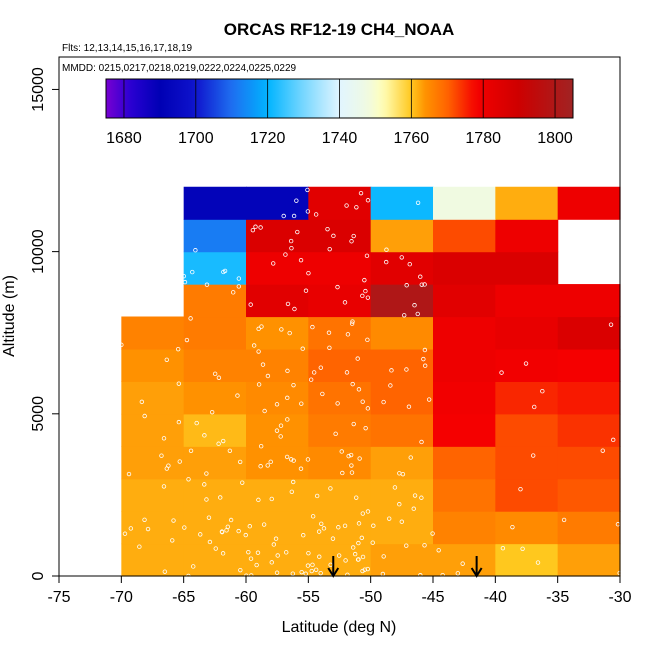 This screenshot has height=650, width=650. Describe the element at coordinates (38, 251) in the screenshot. I see `y-tick-label: 10000` at that location.